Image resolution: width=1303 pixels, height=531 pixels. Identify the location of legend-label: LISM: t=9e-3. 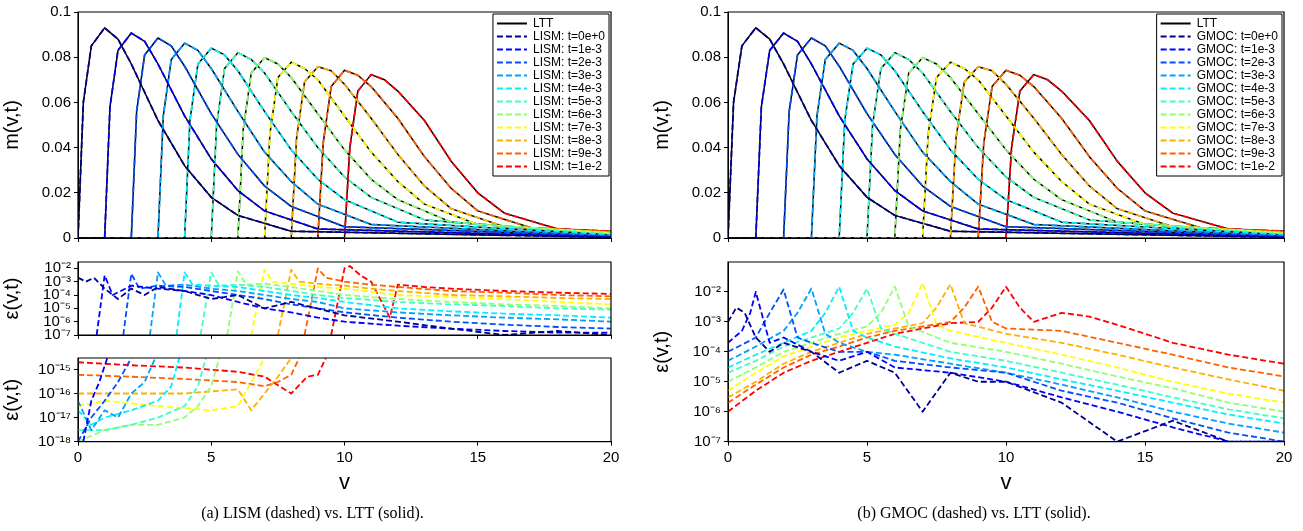
(567, 152).